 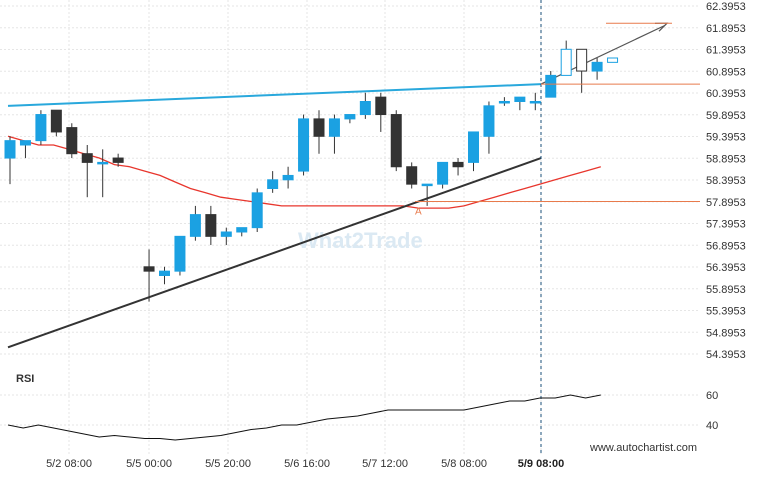 I want to click on rsi-line, so click(x=304, y=417).